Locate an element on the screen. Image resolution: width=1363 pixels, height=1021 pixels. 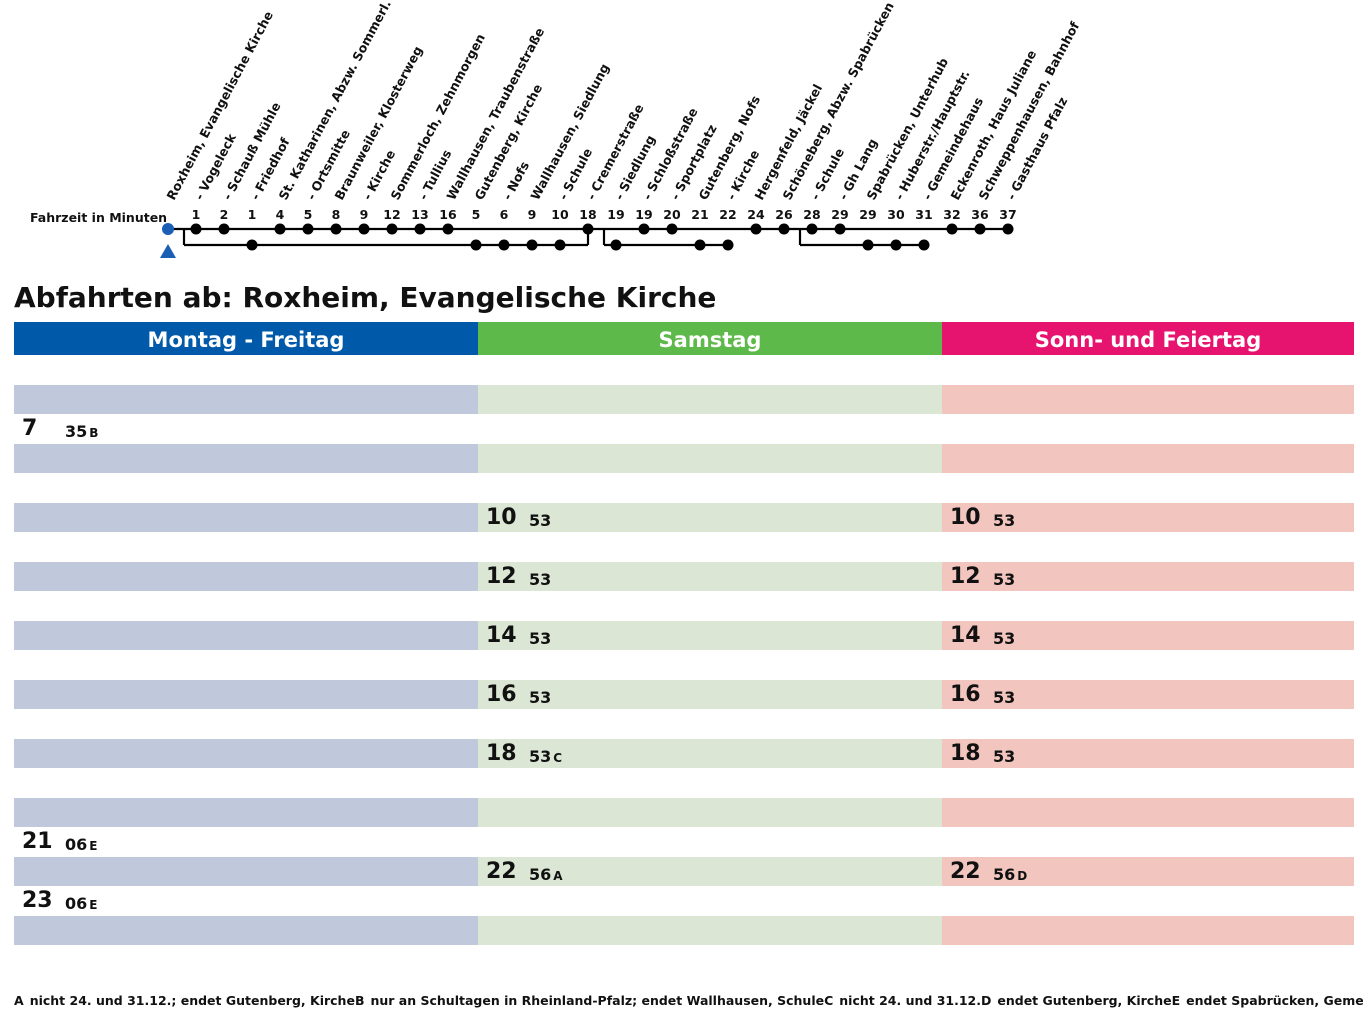
footnote-text: endet Gutenberg, Kirche is located at coordinates (1084, 1000).